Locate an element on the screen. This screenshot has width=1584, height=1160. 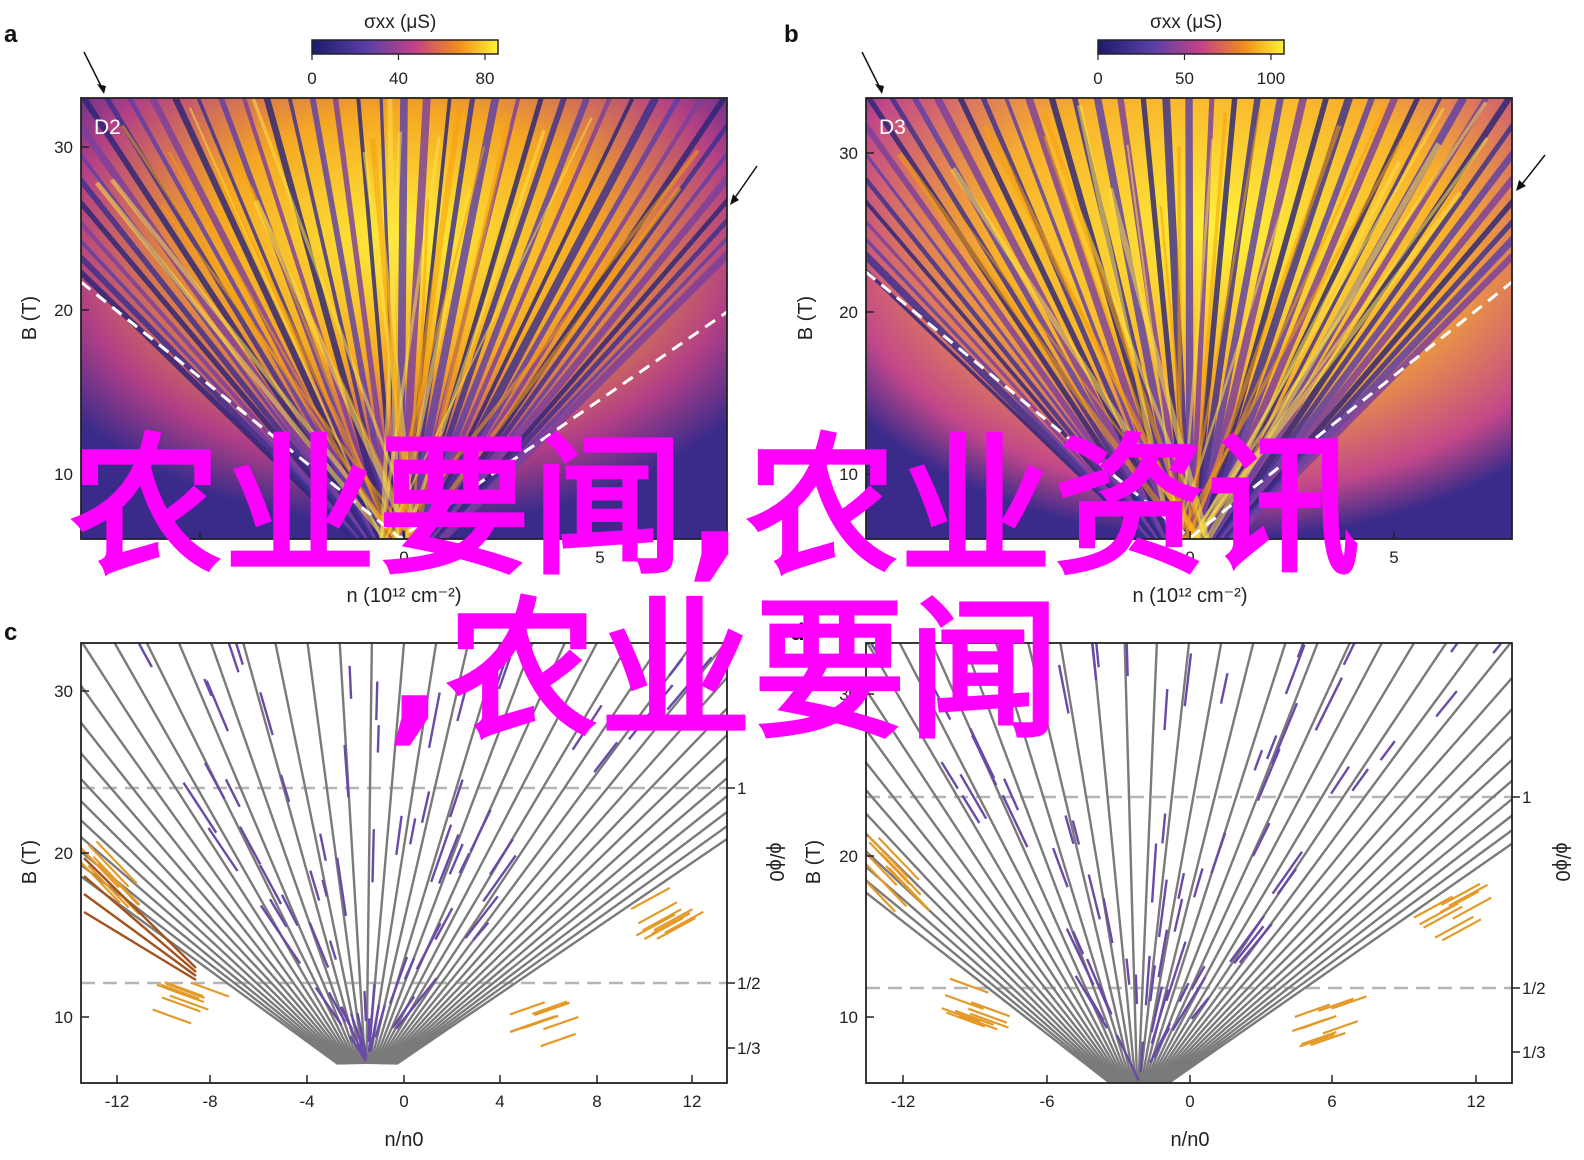
arrow-b-right is located at coordinates (1531, 172).